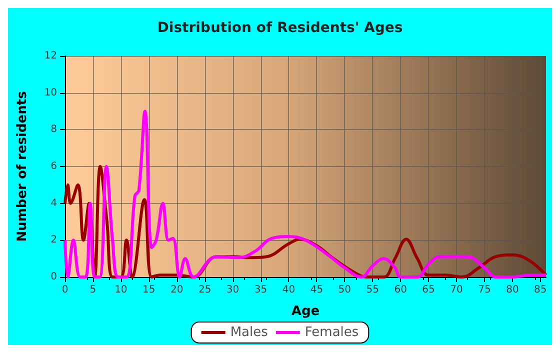  Describe the element at coordinates (50, 92) in the screenshot. I see `y-tick-label: 10` at that location.